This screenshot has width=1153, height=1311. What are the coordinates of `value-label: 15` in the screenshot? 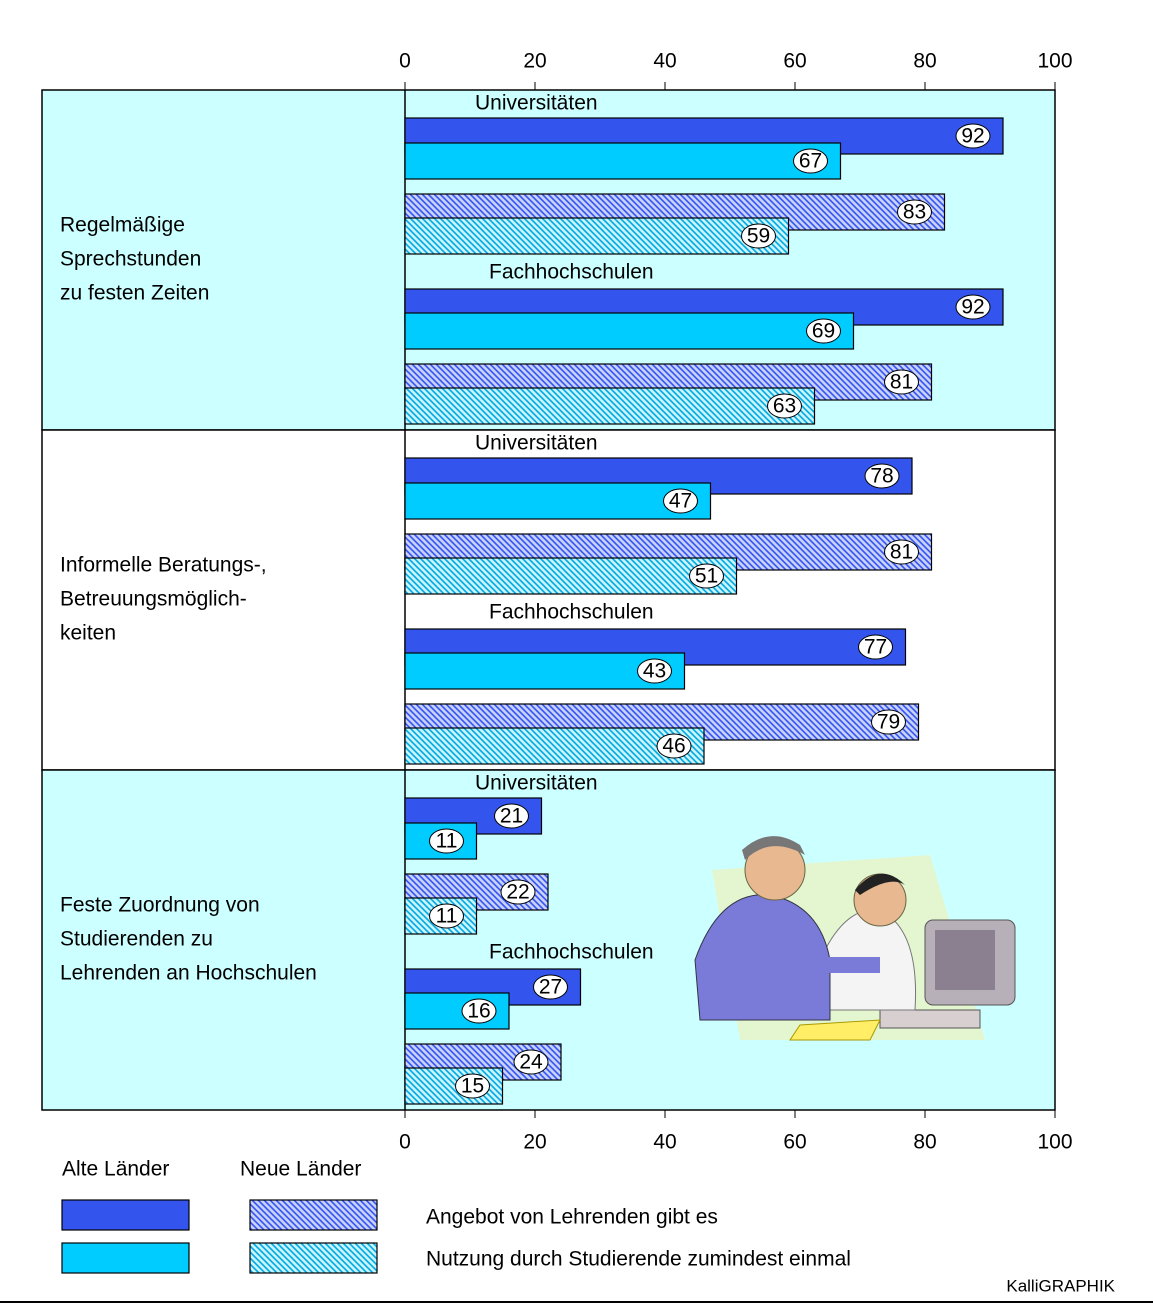 It's located at (472, 1086).